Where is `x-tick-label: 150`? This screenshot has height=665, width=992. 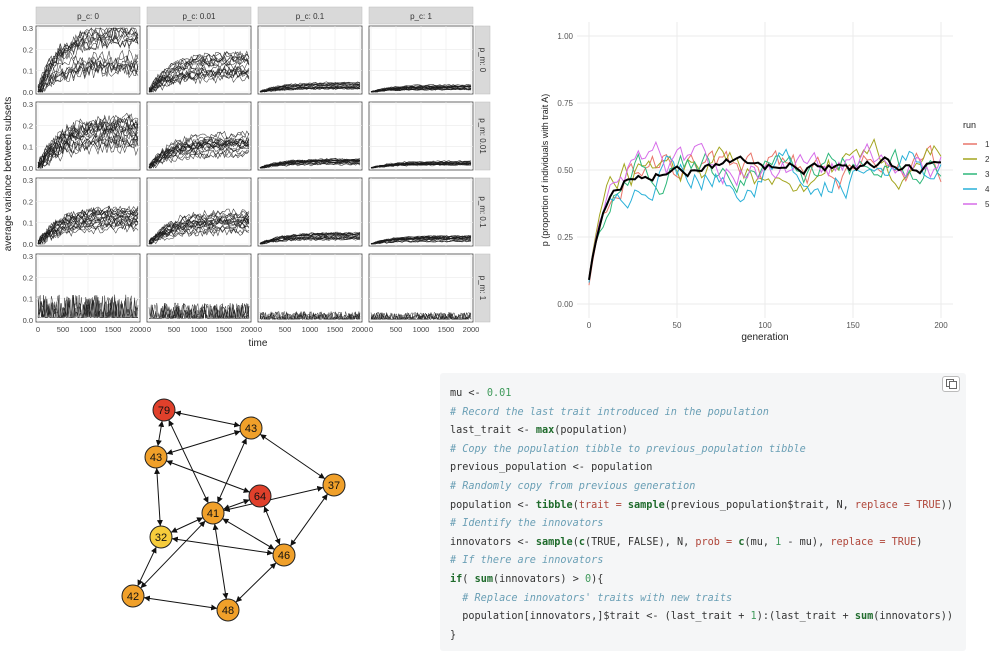
x-tick-label: 150 is located at coordinates (853, 325).